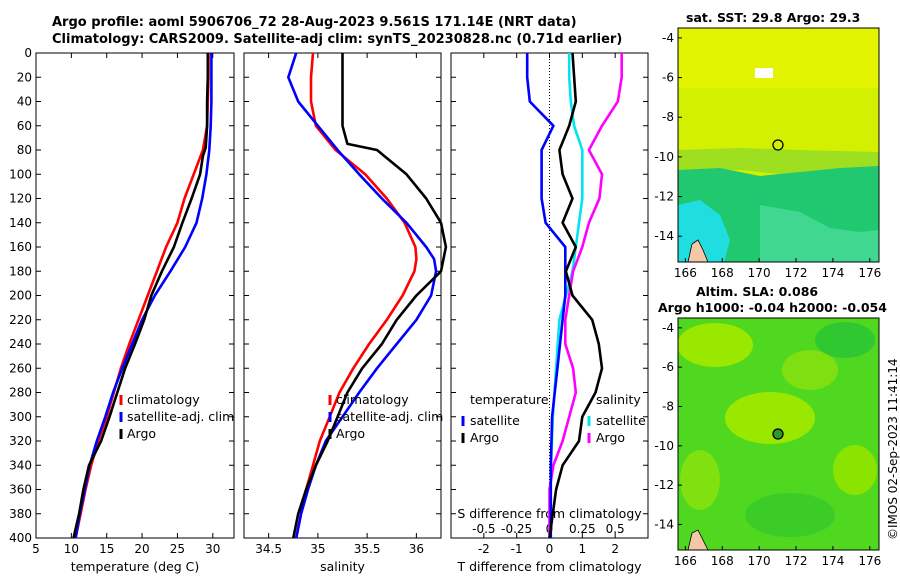 The width and height of the screenshot is (900, 580). I want to click on sla-map-frame, so click(778, 434).